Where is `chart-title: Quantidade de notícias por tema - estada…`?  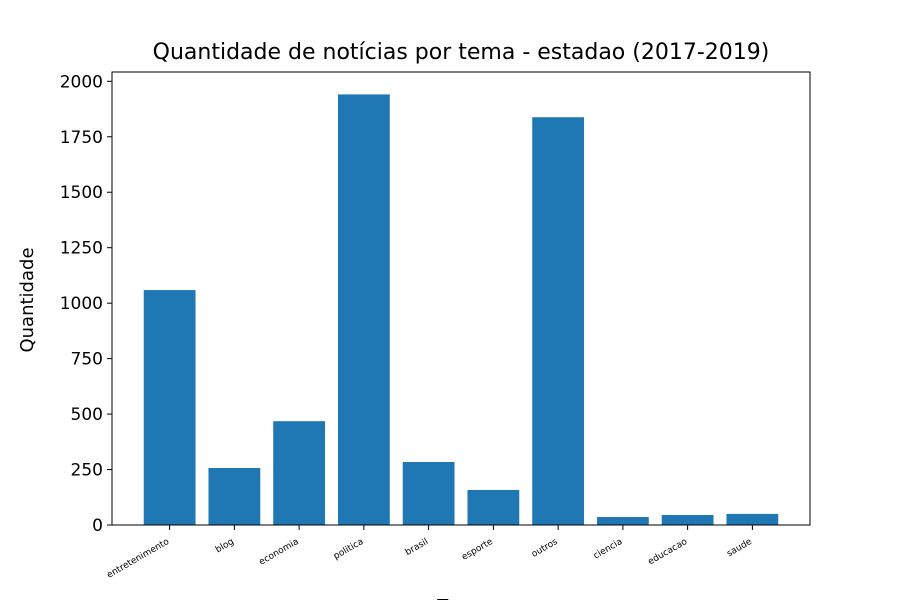
chart-title: Quantidade de notícias por tema - estada… is located at coordinates (461, 52).